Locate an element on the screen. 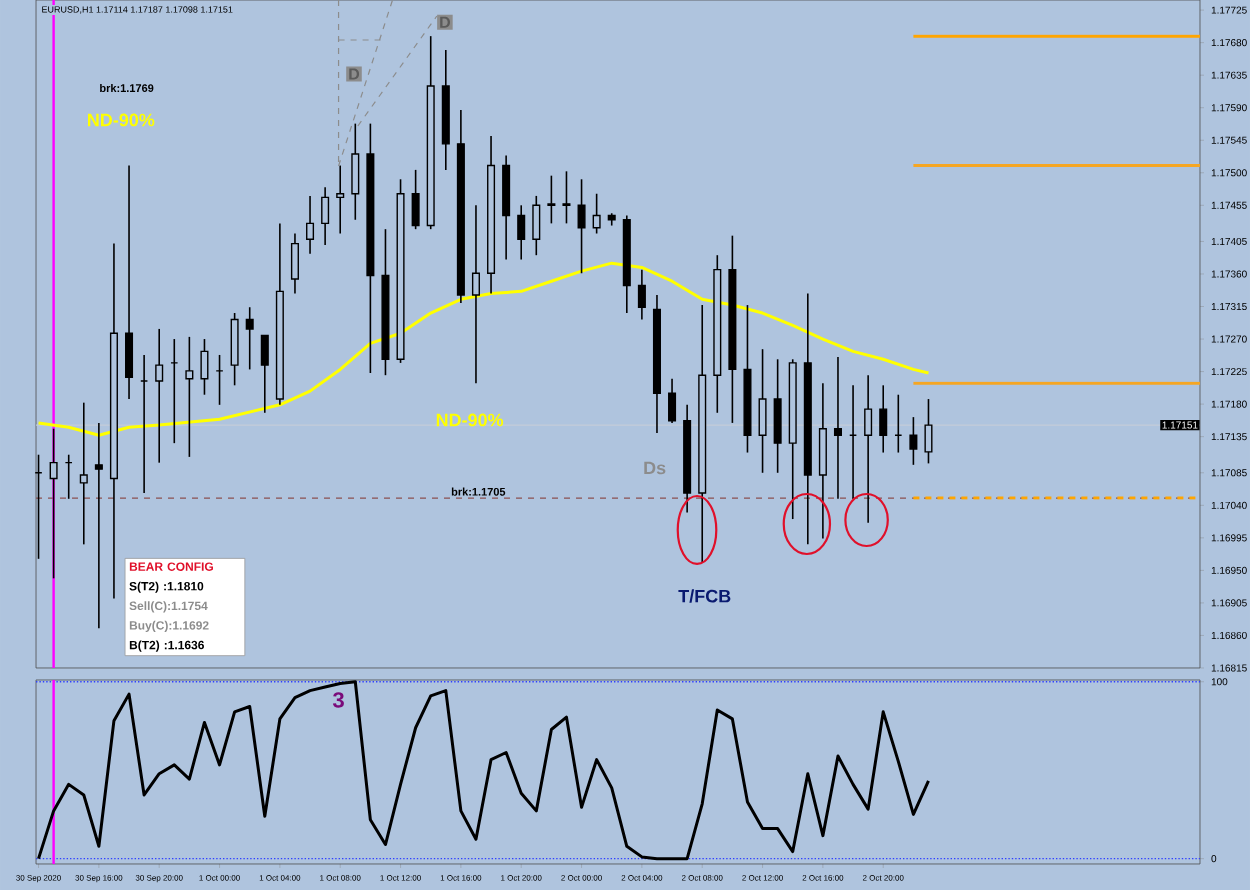 This screenshot has width=1250, height=890. annotation: T/FCB is located at coordinates (704, 596).